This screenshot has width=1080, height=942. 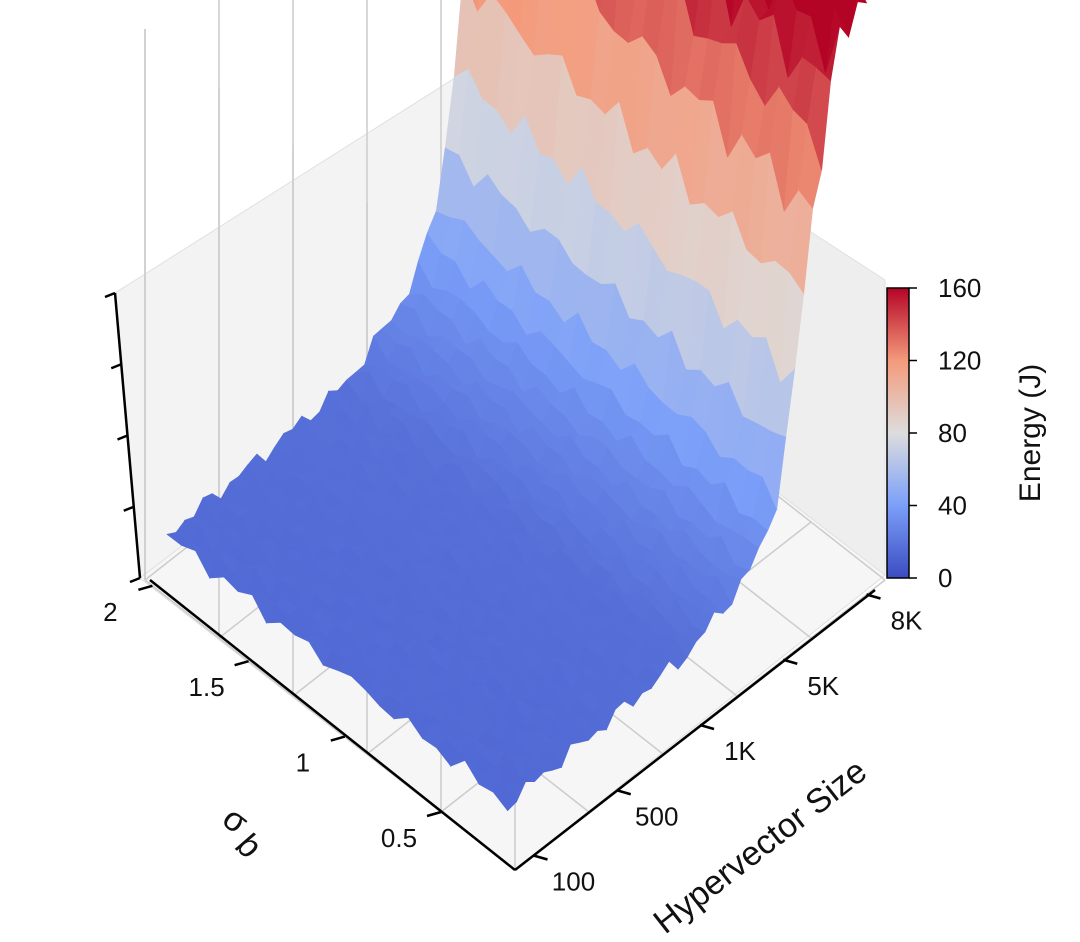 What do you see at coordinates (959, 361) in the screenshot?
I see `colorbar-tick-label: 120` at bounding box center [959, 361].